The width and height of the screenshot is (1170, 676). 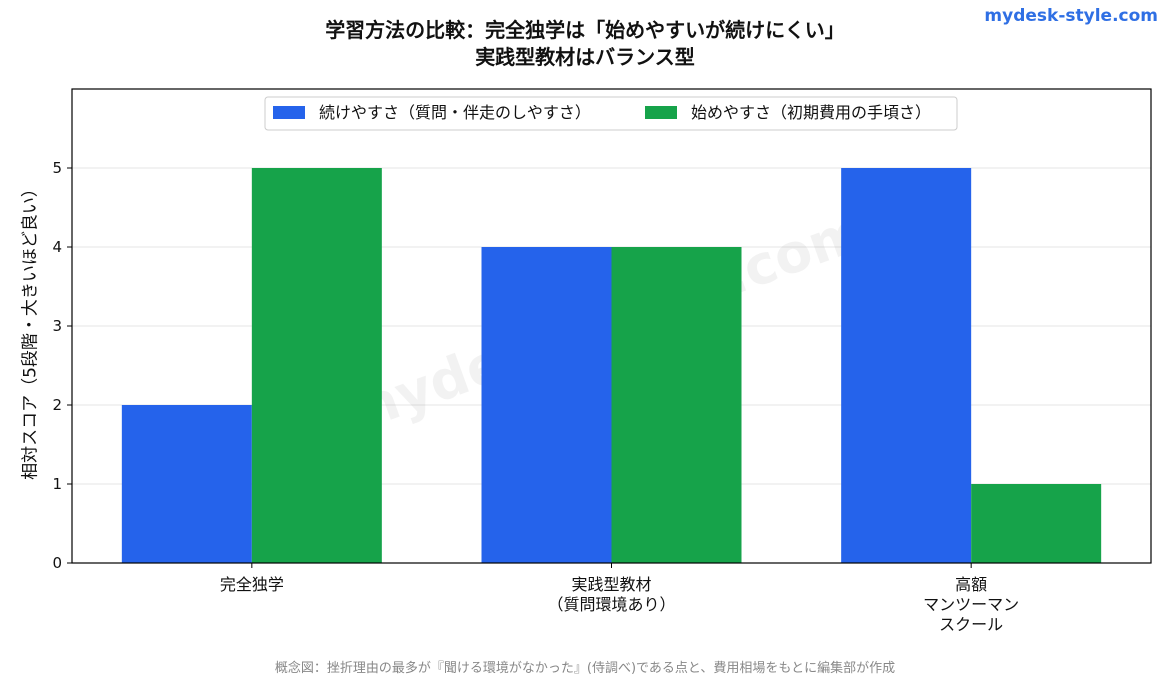 I want to click on chart-title-line2: 実践型教材はバランス型, so click(x=585, y=57).